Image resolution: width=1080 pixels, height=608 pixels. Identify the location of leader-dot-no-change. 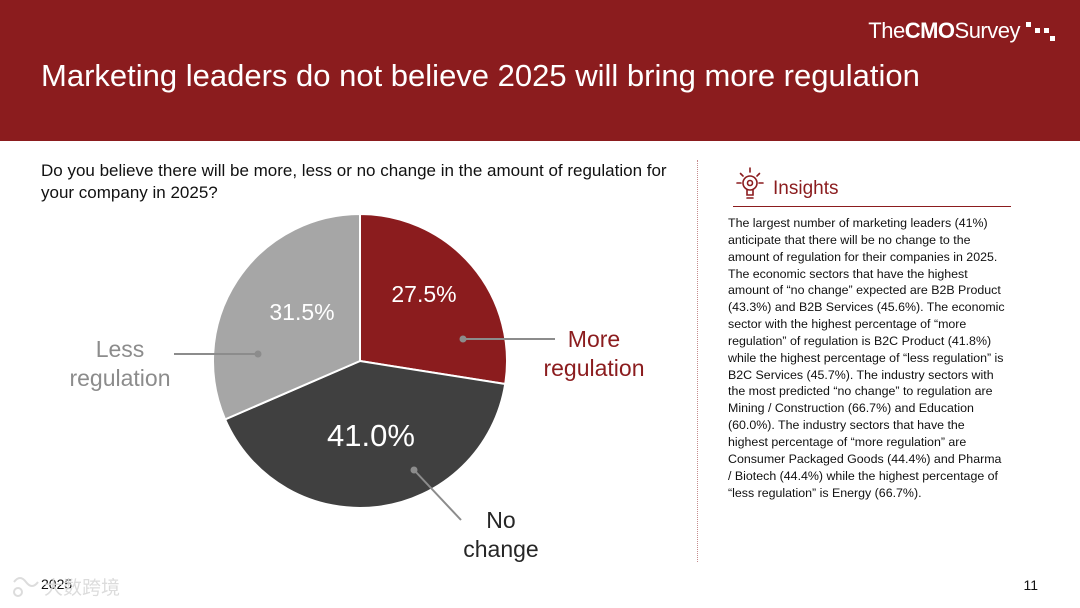
(414, 470).